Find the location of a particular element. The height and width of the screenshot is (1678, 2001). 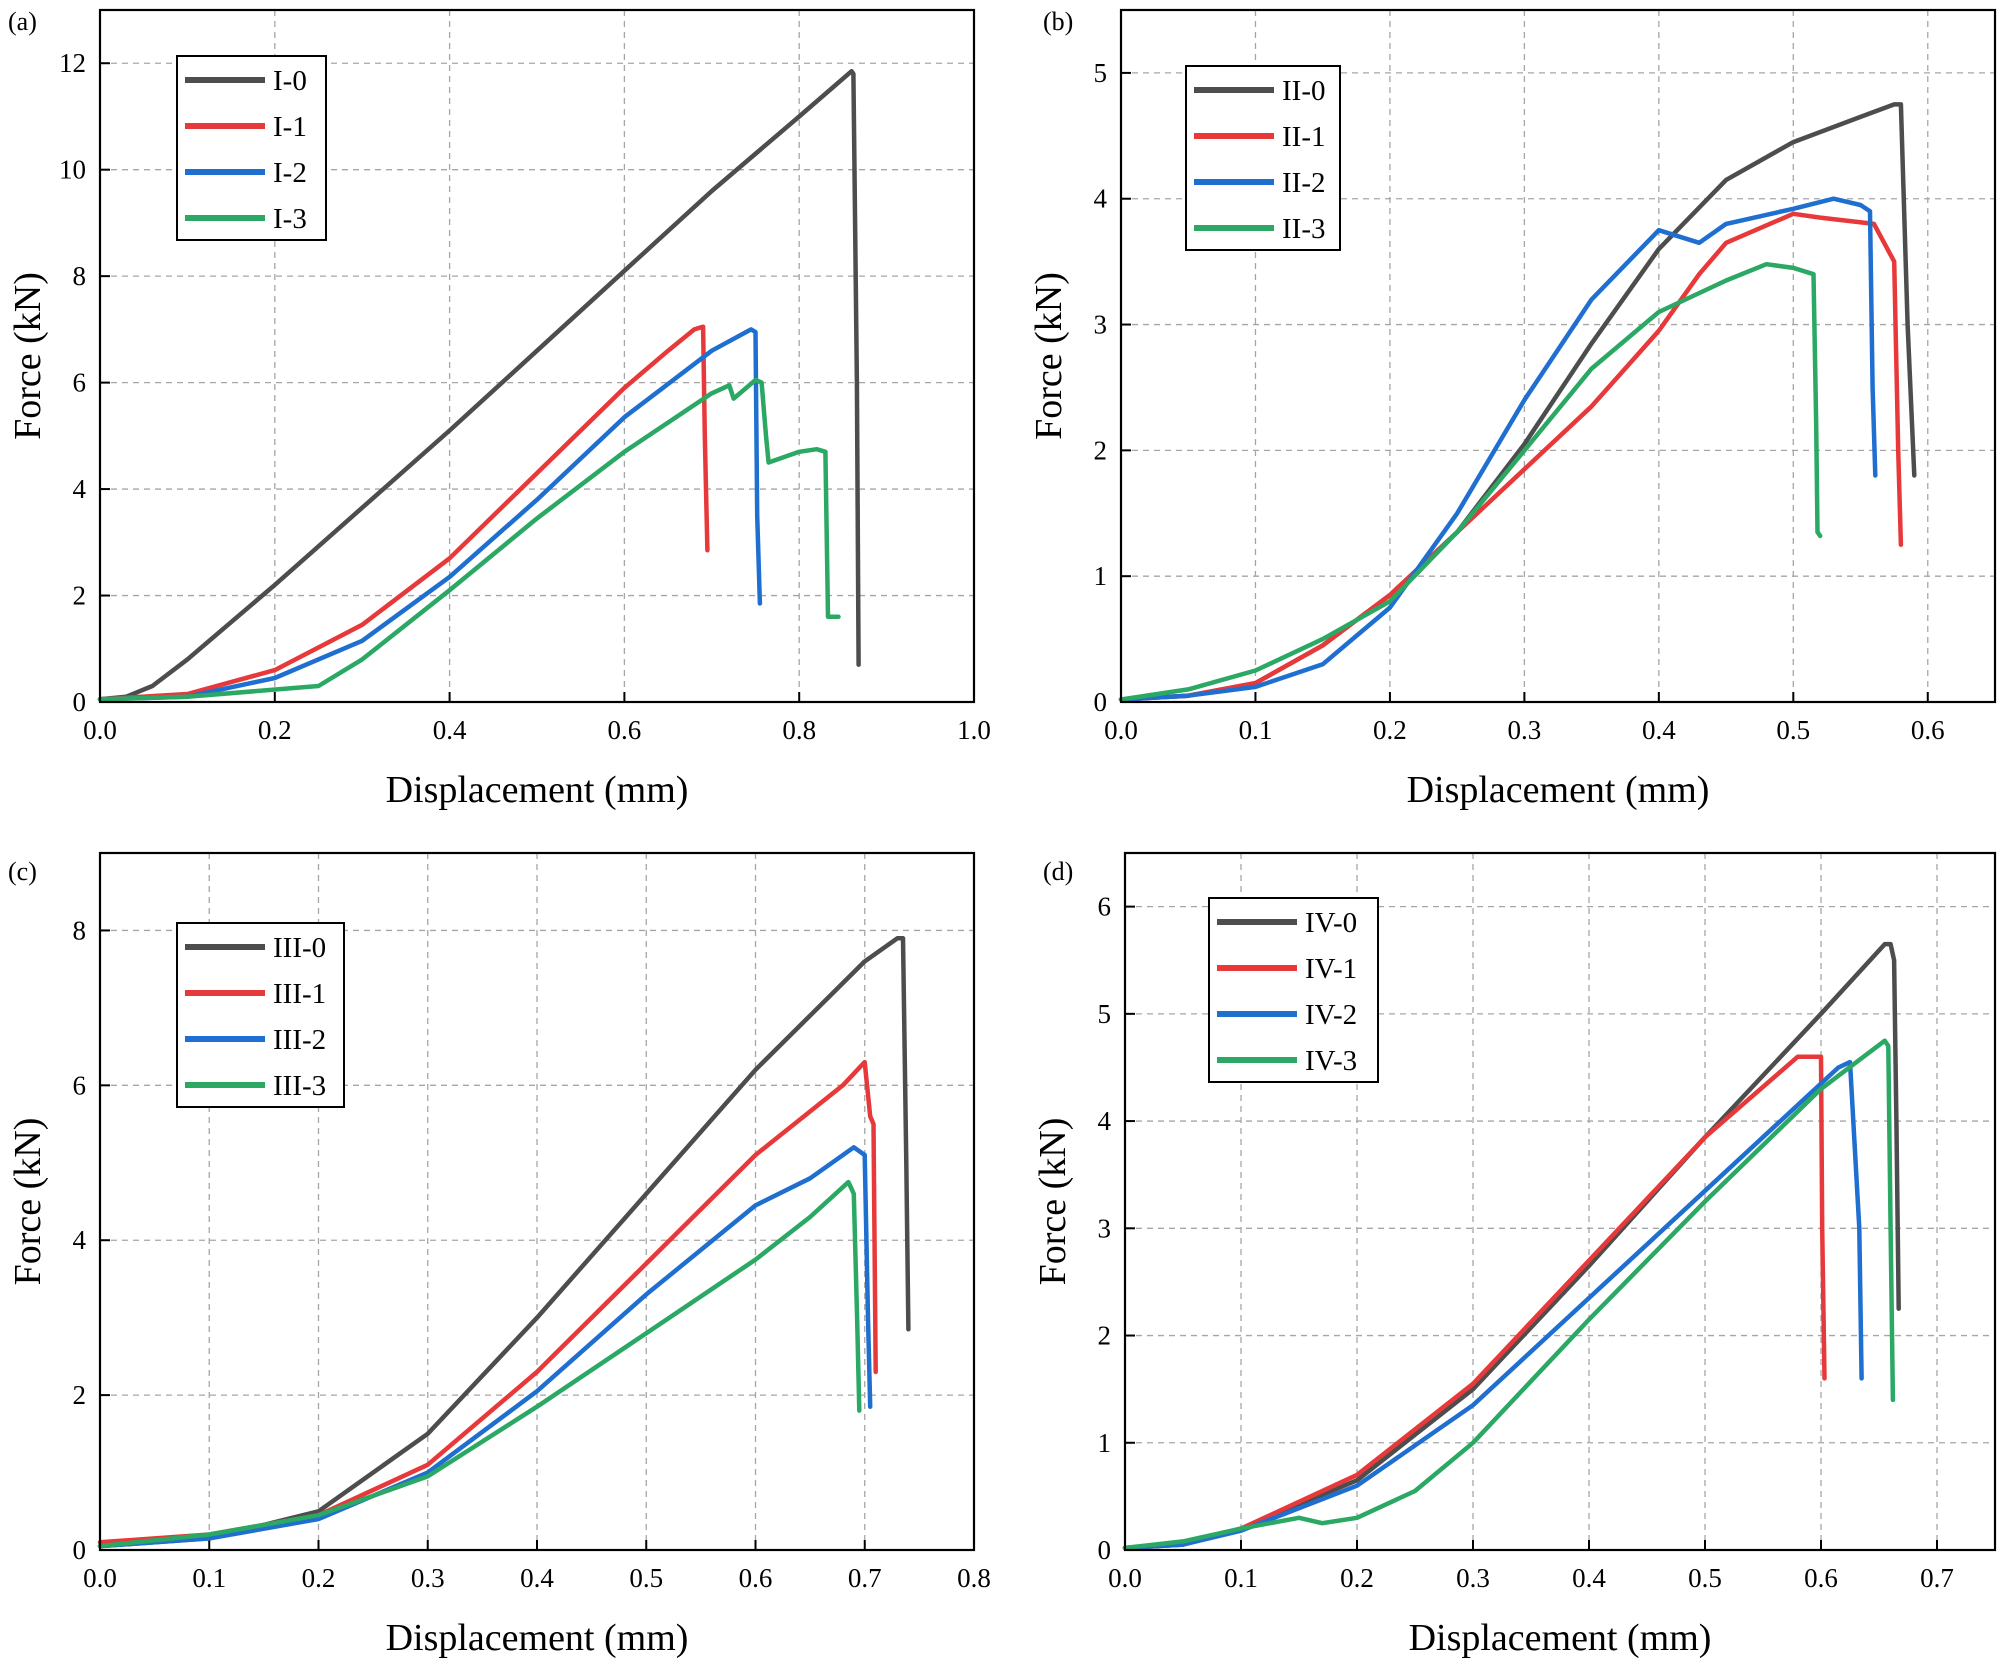

legend: IV-0 IV-1 IV-2 IV-3 is located at coordinates (1293, 990).